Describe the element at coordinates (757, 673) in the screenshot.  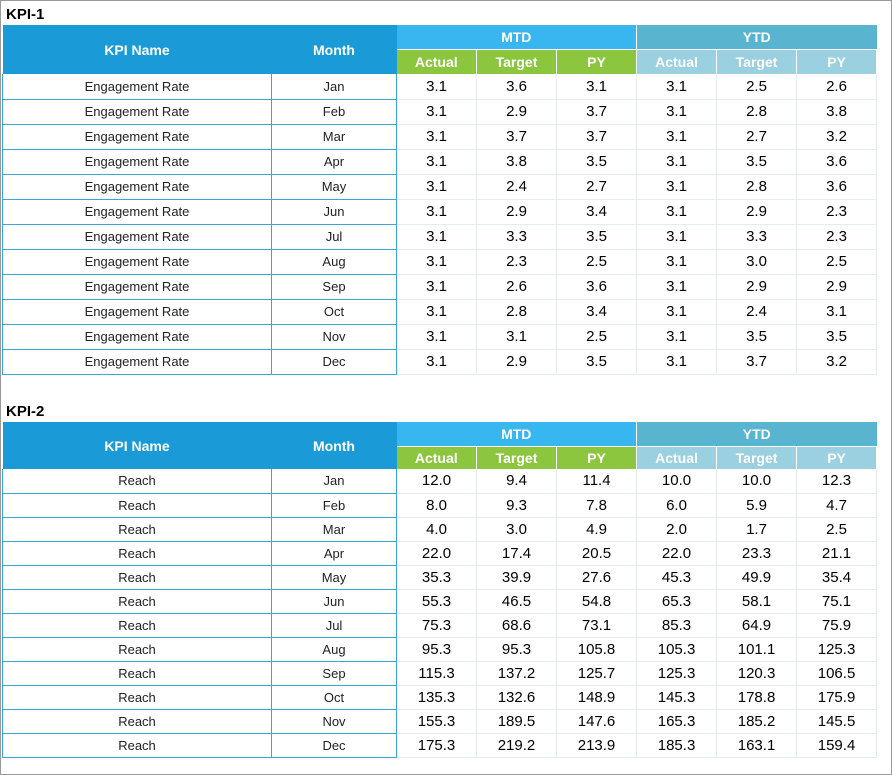
I see `ytd-target-cell: 120.3` at that location.